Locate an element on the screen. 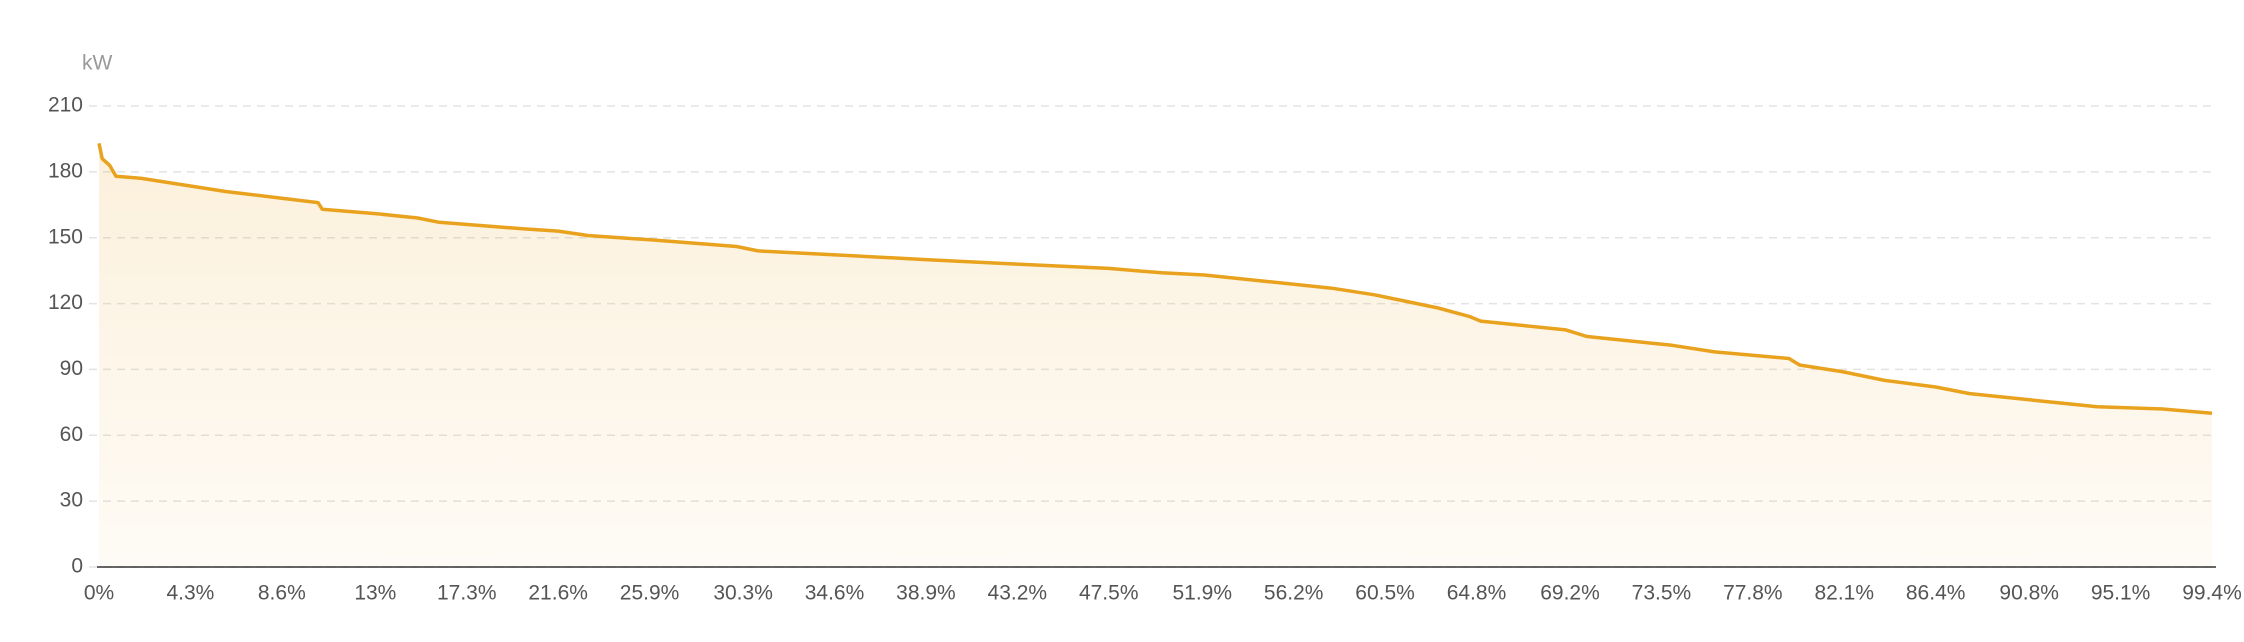 The width and height of the screenshot is (2244, 642). x-tick-label: 99.4% is located at coordinates (2212, 593).